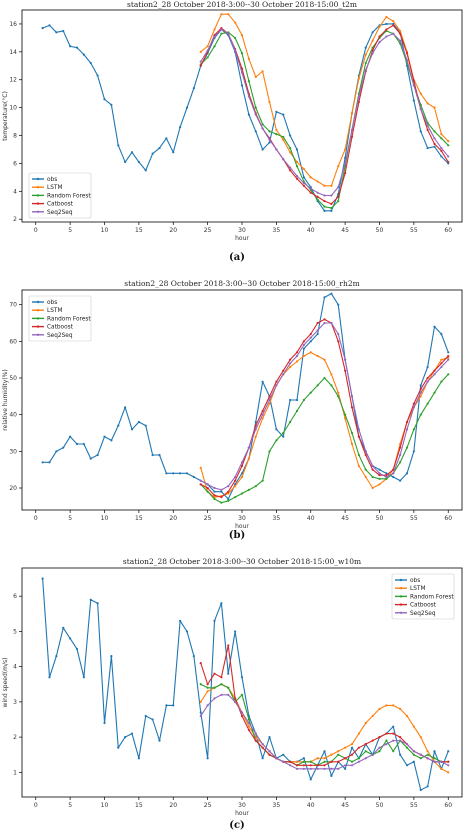 The height and width of the screenshot is (832, 474). I want to click on series-seq2seq, so click(324, 112).